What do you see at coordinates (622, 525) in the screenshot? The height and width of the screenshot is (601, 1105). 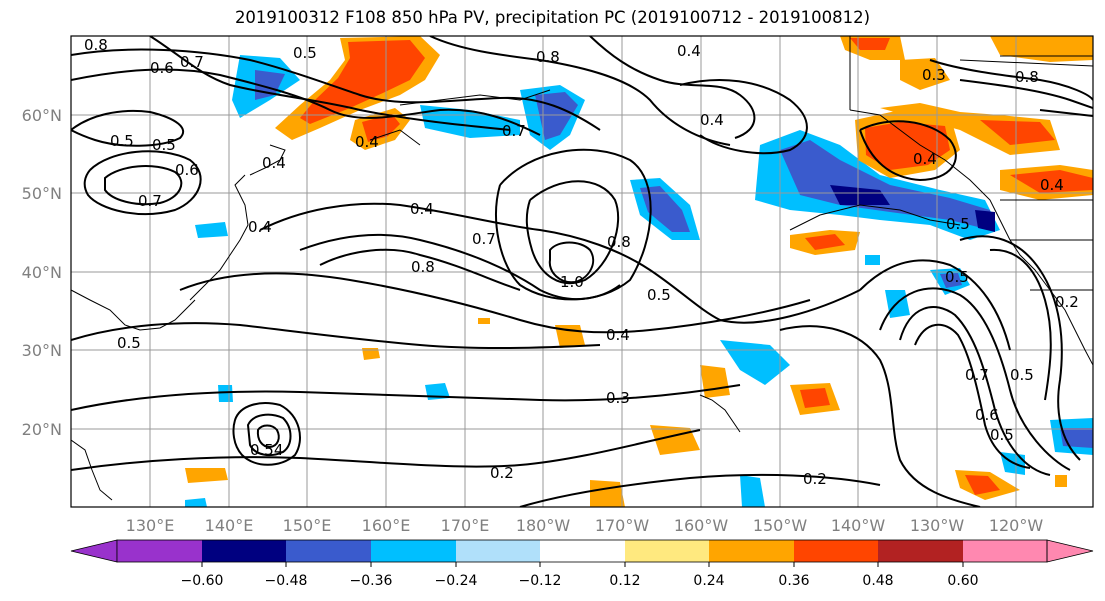 I see `lon-label: 170°W` at bounding box center [622, 525].